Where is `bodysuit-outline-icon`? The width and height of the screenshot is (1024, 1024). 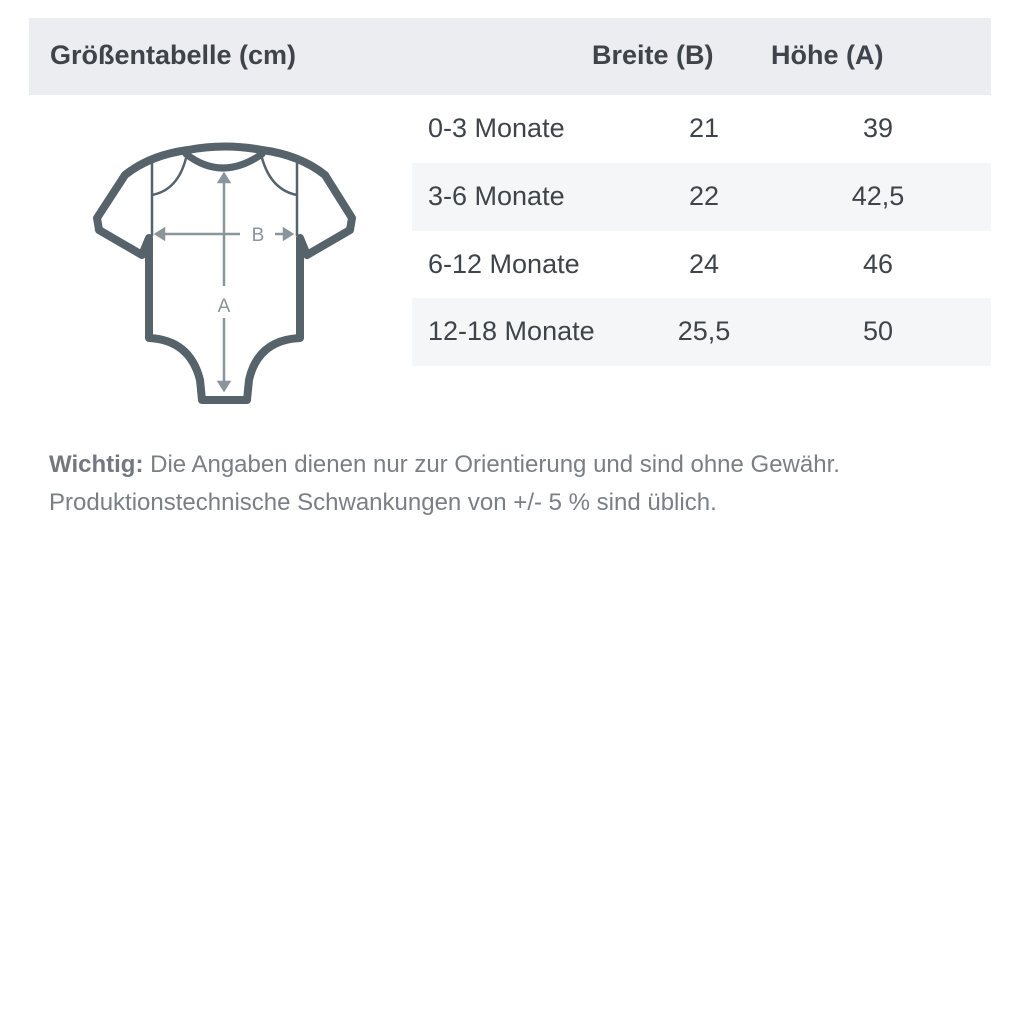 bodysuit-outline-icon is located at coordinates (224, 273).